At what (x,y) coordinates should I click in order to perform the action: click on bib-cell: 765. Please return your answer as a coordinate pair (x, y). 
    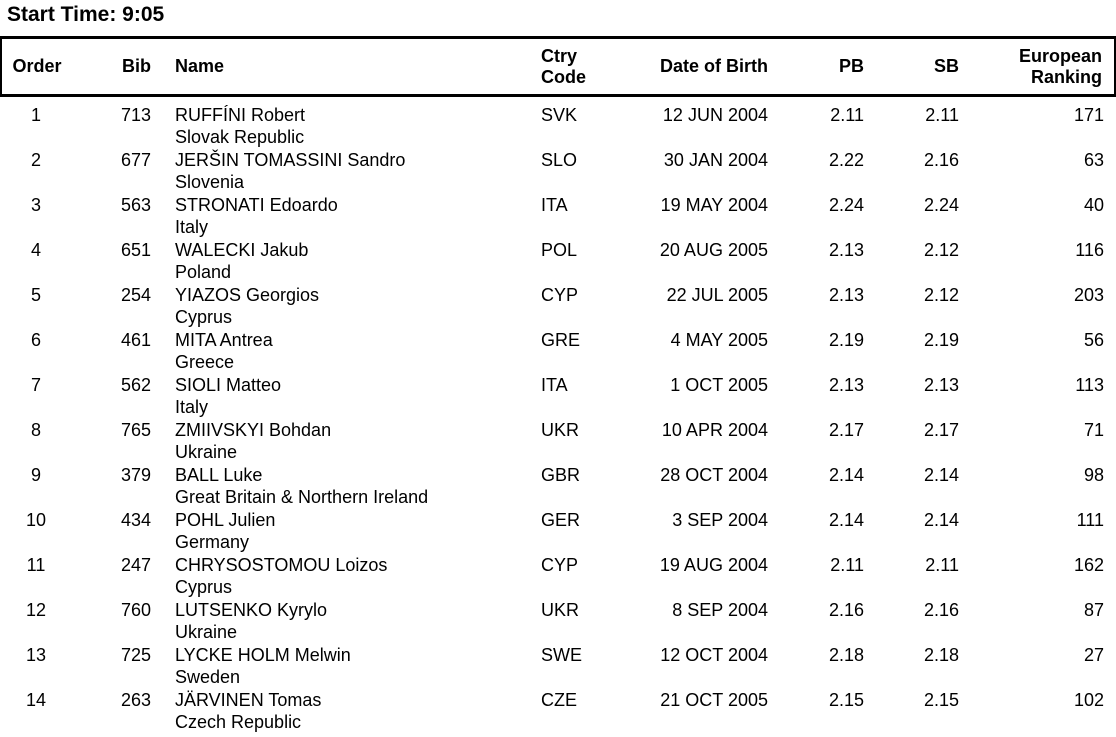
    Looking at the image, I should click on (135, 430).